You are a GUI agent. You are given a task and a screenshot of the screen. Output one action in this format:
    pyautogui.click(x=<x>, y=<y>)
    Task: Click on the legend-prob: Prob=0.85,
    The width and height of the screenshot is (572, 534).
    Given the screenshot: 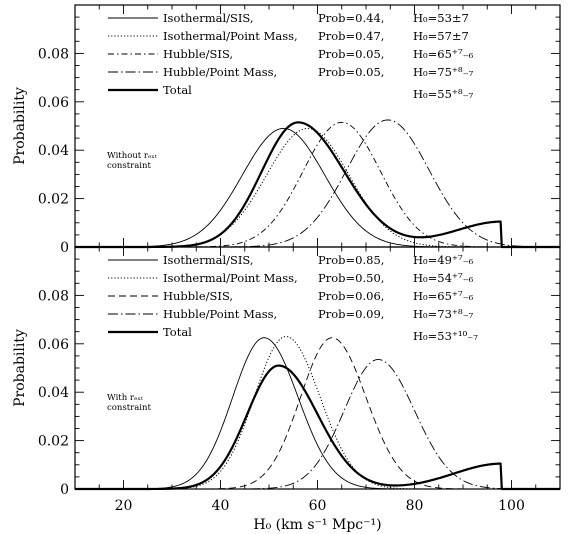 What is the action you would take?
    pyautogui.click(x=351, y=260)
    